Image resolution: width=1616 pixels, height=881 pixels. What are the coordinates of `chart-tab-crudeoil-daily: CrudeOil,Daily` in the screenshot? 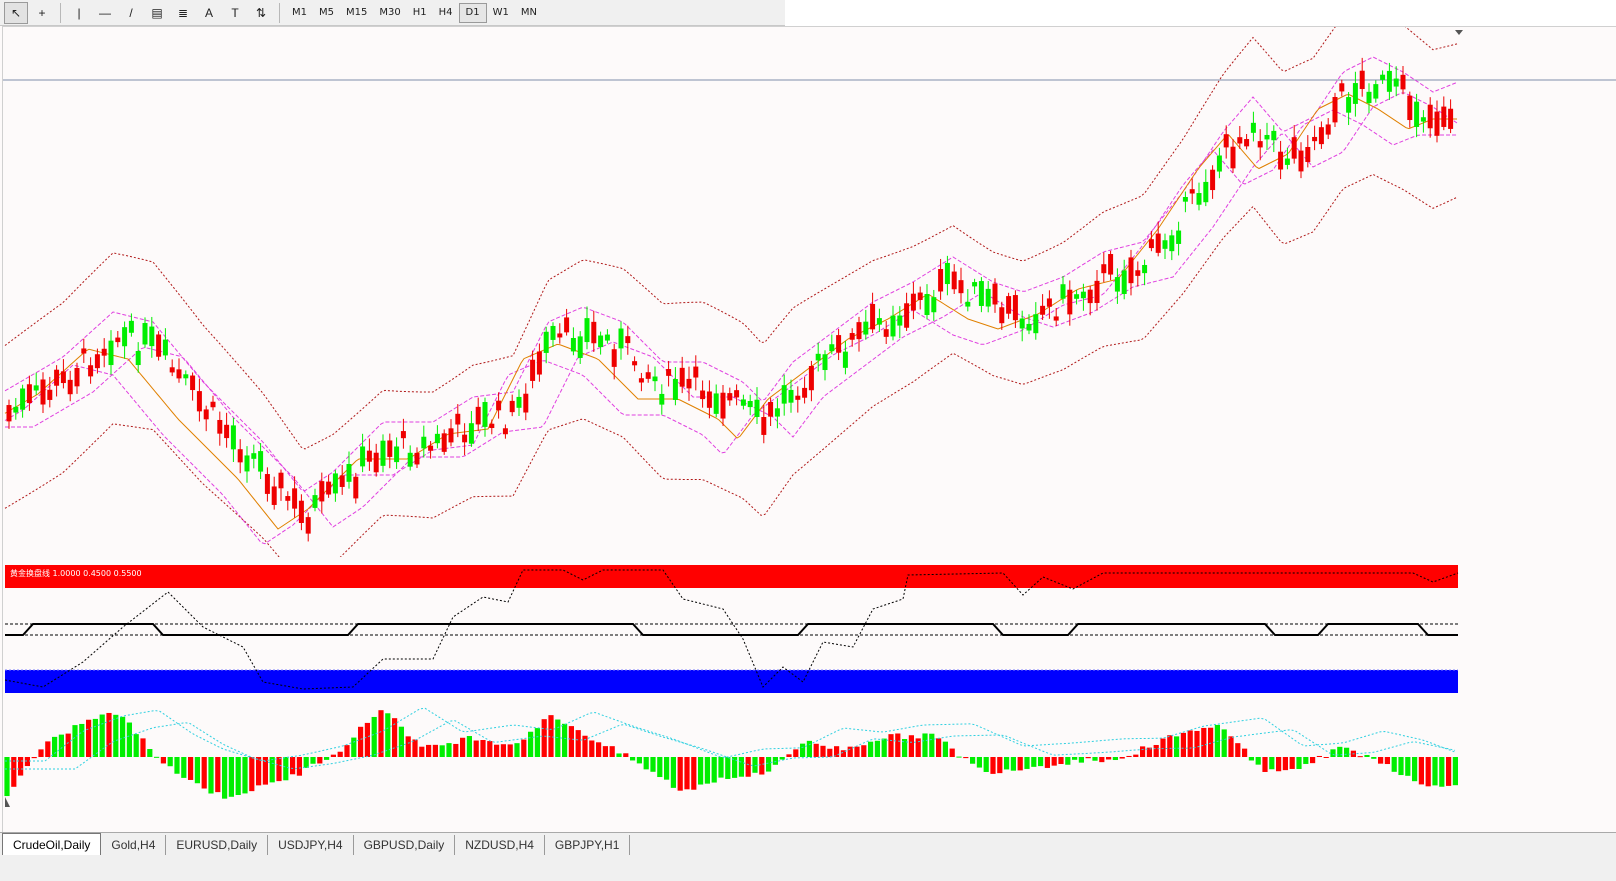 It's located at (52, 844).